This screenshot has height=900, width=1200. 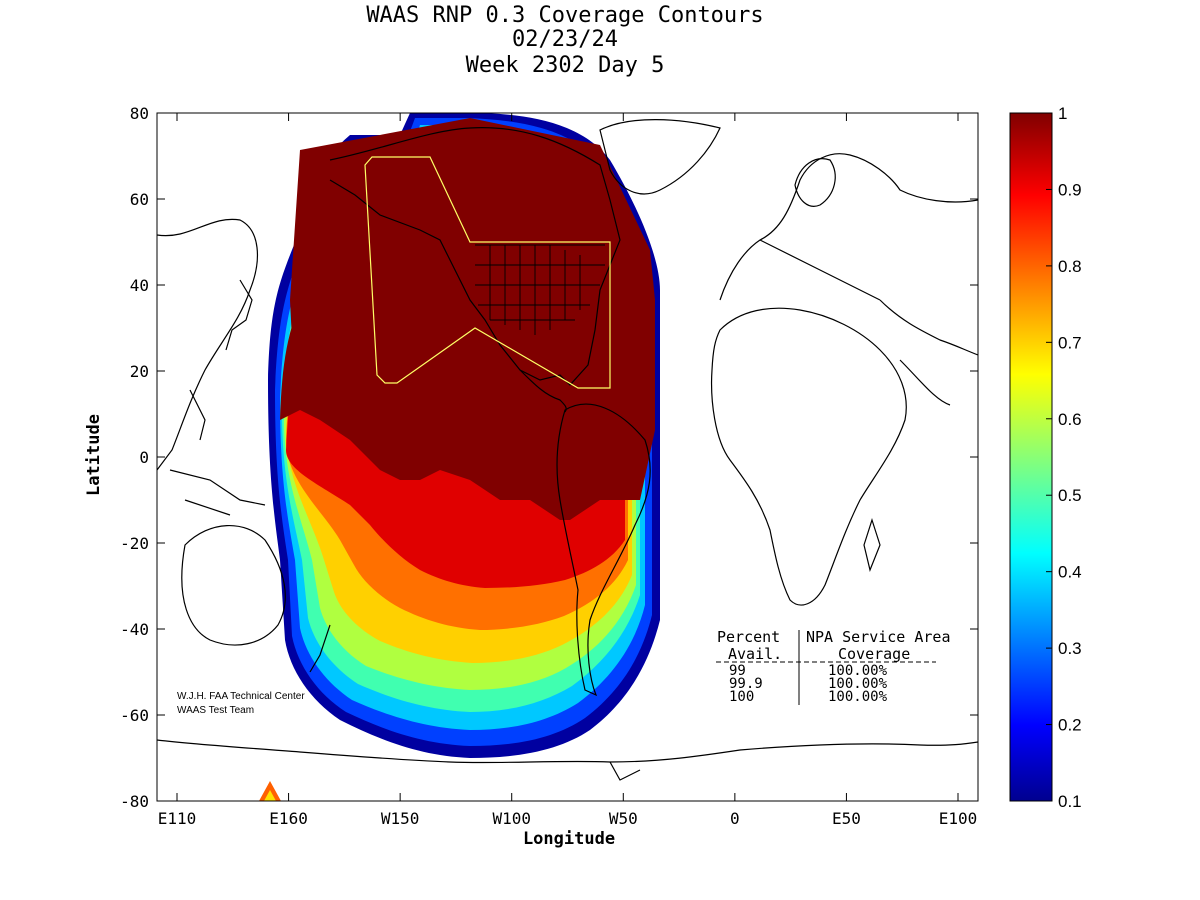 I want to click on title-line-2: 02/23/24, so click(x=565, y=39).